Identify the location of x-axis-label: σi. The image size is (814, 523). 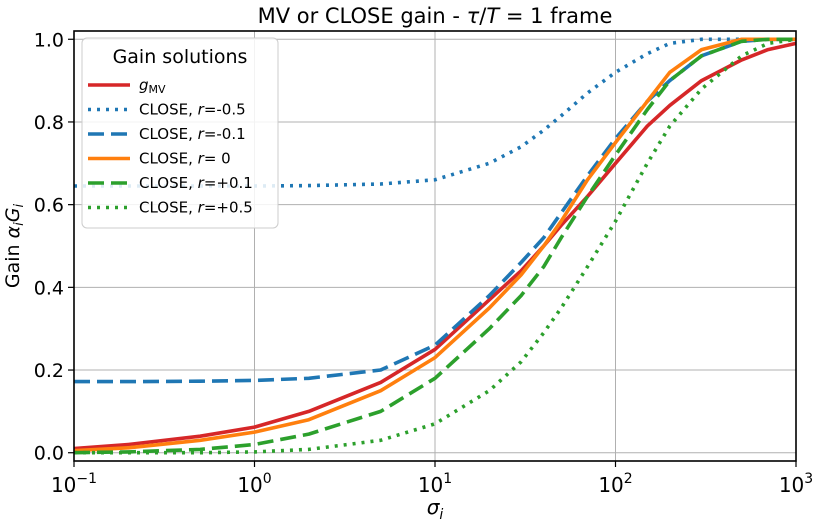
(435, 509).